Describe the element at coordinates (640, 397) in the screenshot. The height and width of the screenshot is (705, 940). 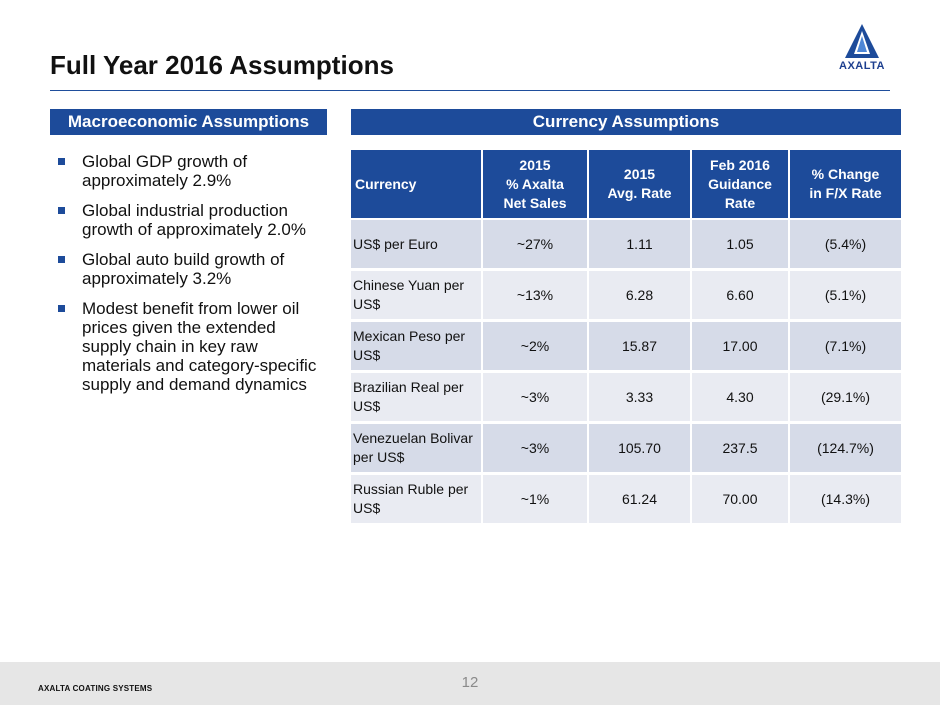
I see `cell-avg-rate: 3.33` at that location.